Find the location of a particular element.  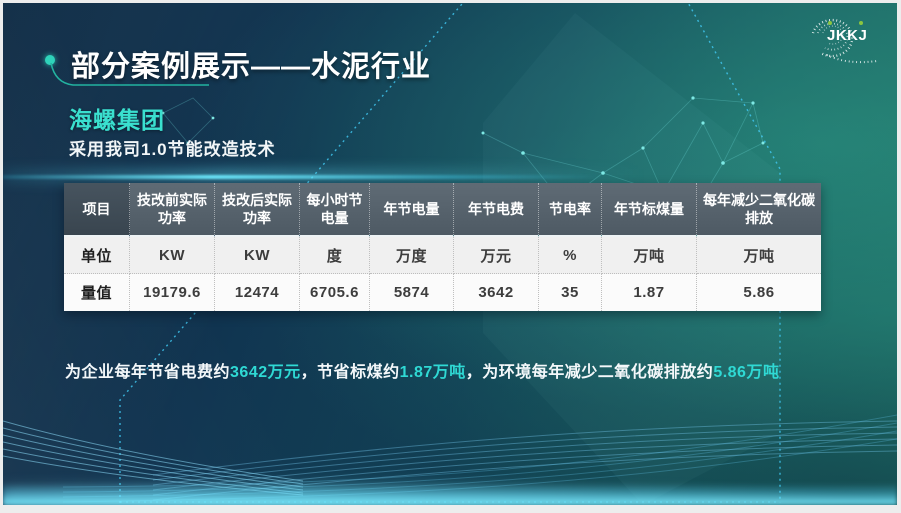

table-header-cell: 每小时节电量 is located at coordinates (335, 210).